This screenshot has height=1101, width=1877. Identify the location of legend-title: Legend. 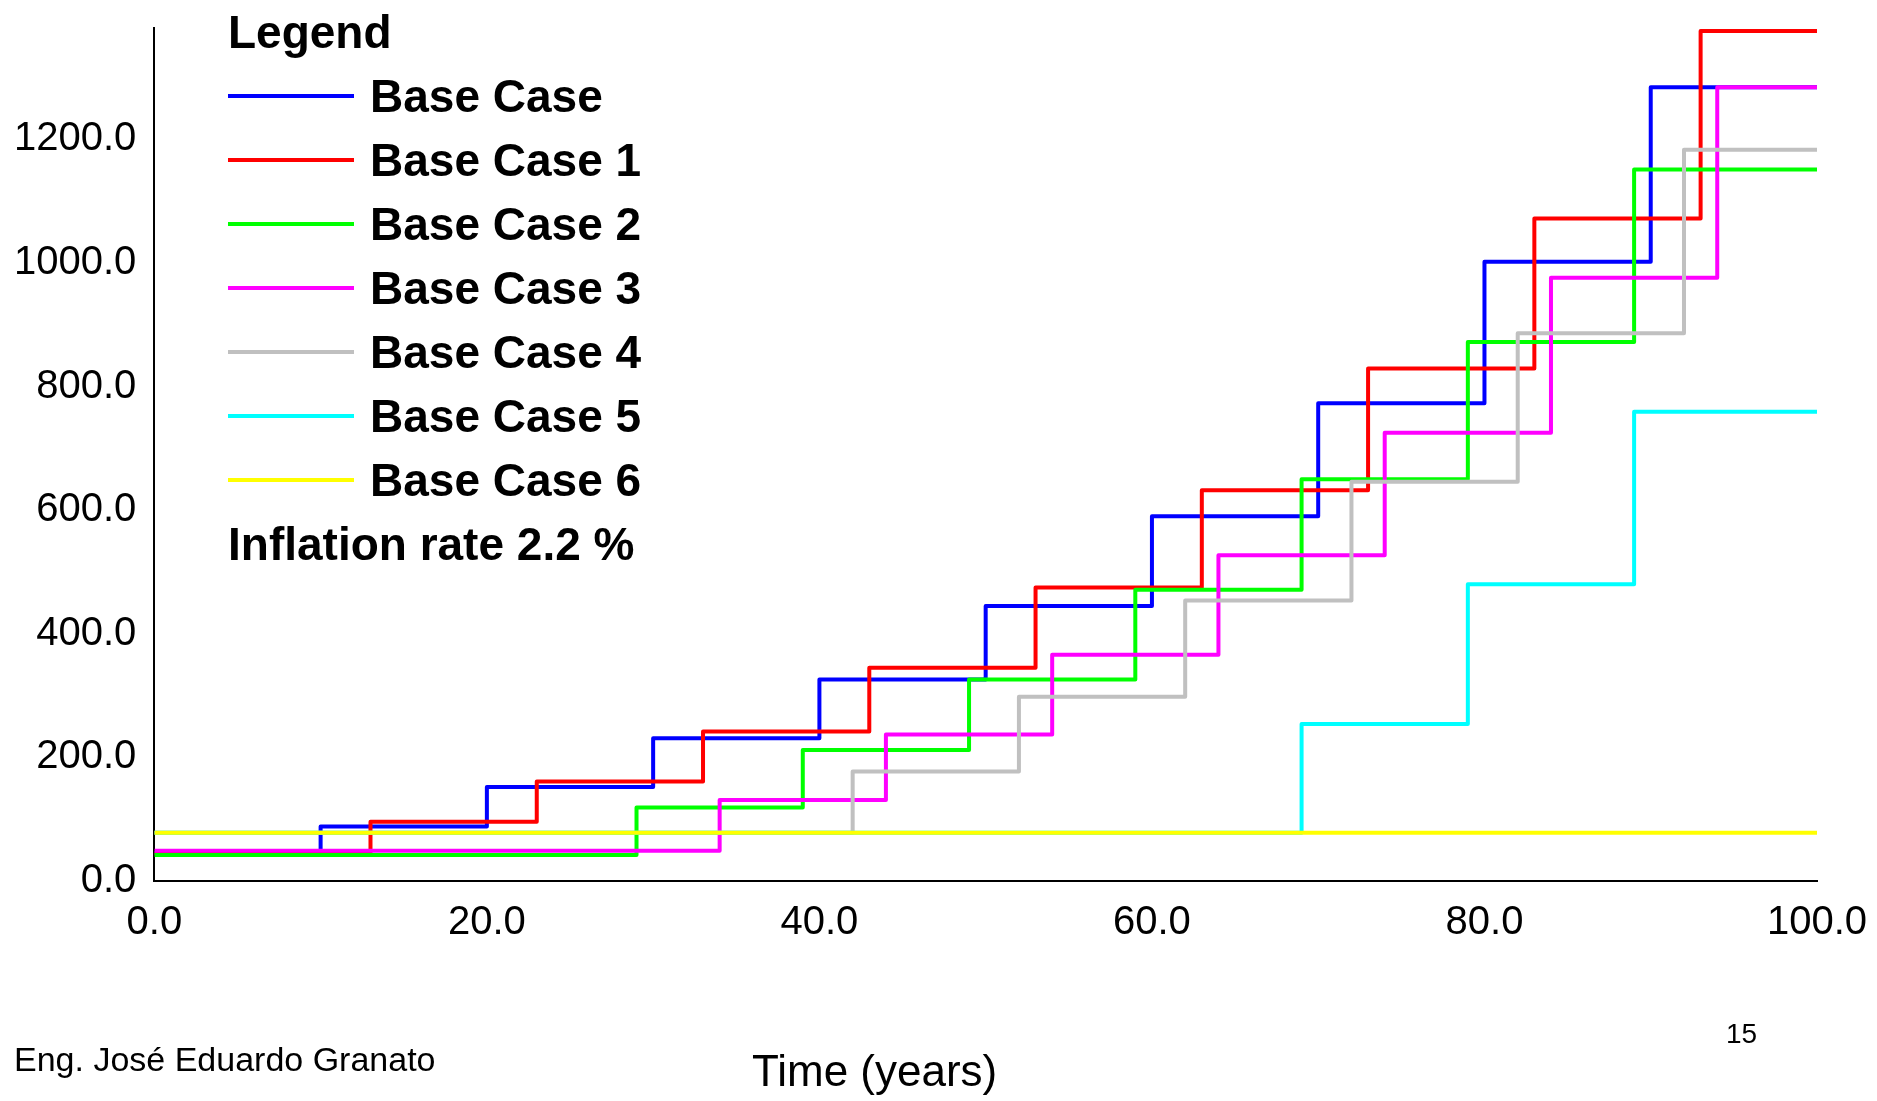
(310, 32).